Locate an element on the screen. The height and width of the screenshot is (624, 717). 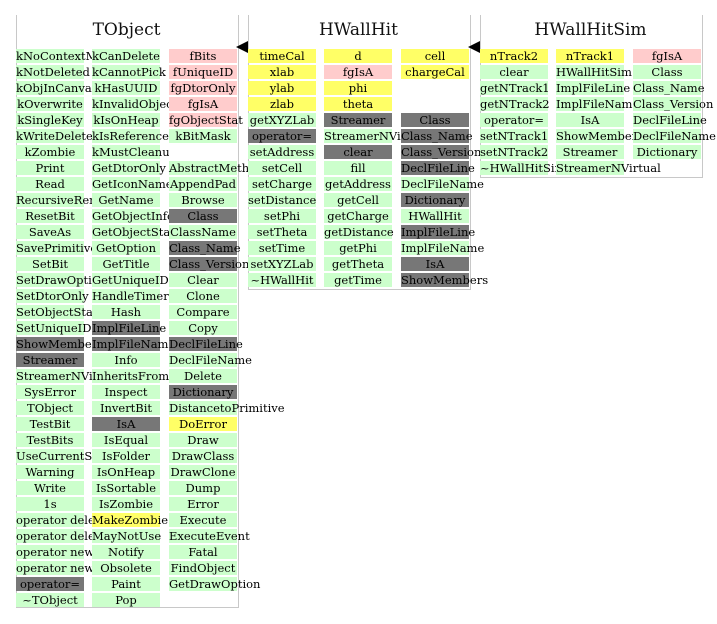
member-cell: Execute is located at coordinates (203, 520).